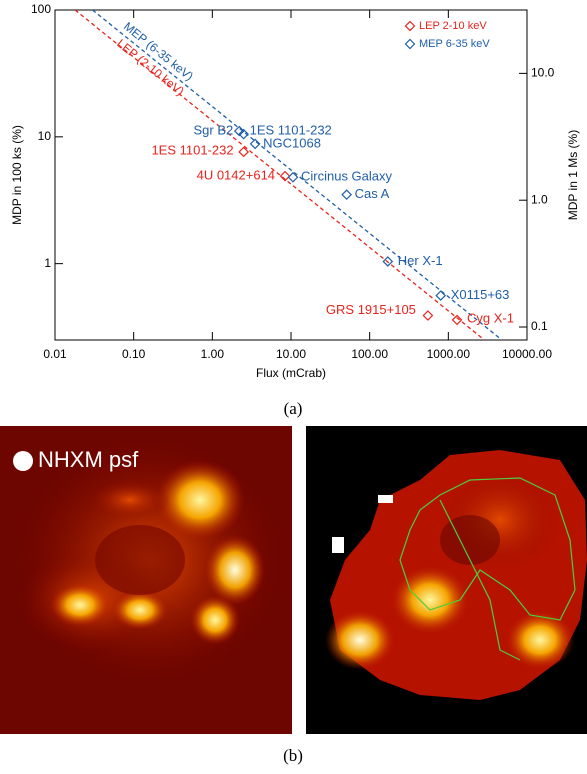 The width and height of the screenshot is (587, 774). Describe the element at coordinates (449, 354) in the screenshot. I see `x-tick-label: 1000.00` at that location.